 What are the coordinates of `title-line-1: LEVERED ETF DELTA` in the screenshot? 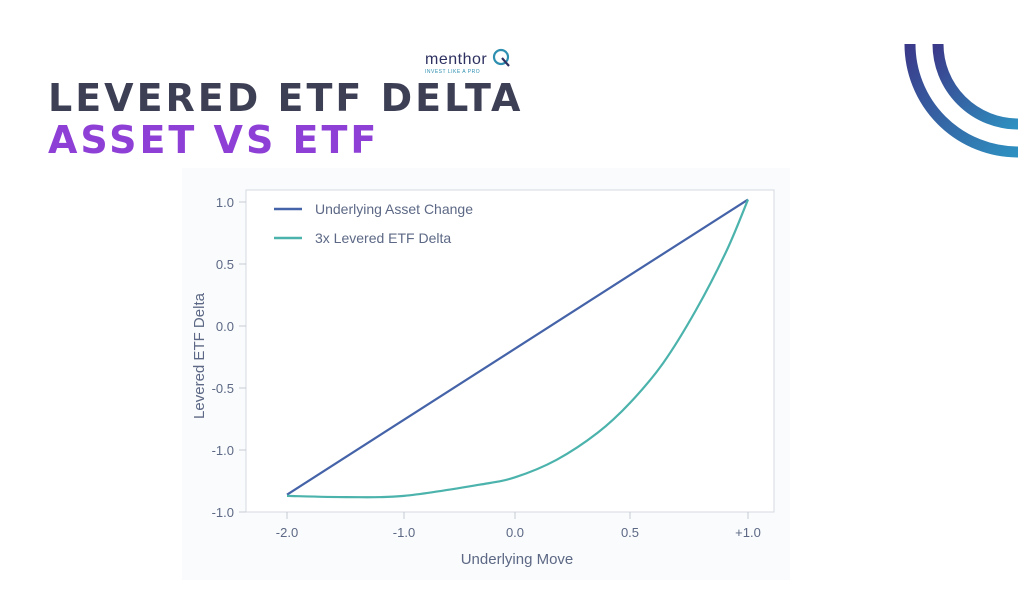 It's located at (286, 98).